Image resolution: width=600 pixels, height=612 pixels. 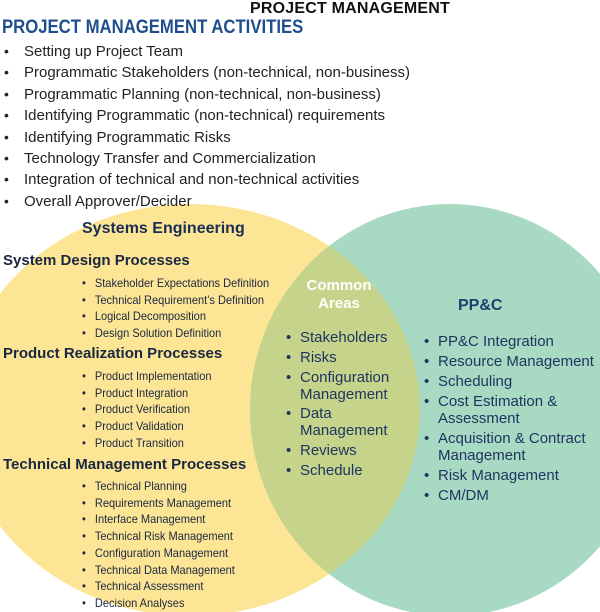 I want to click on list-item: • Data Management, so click(x=337, y=422).